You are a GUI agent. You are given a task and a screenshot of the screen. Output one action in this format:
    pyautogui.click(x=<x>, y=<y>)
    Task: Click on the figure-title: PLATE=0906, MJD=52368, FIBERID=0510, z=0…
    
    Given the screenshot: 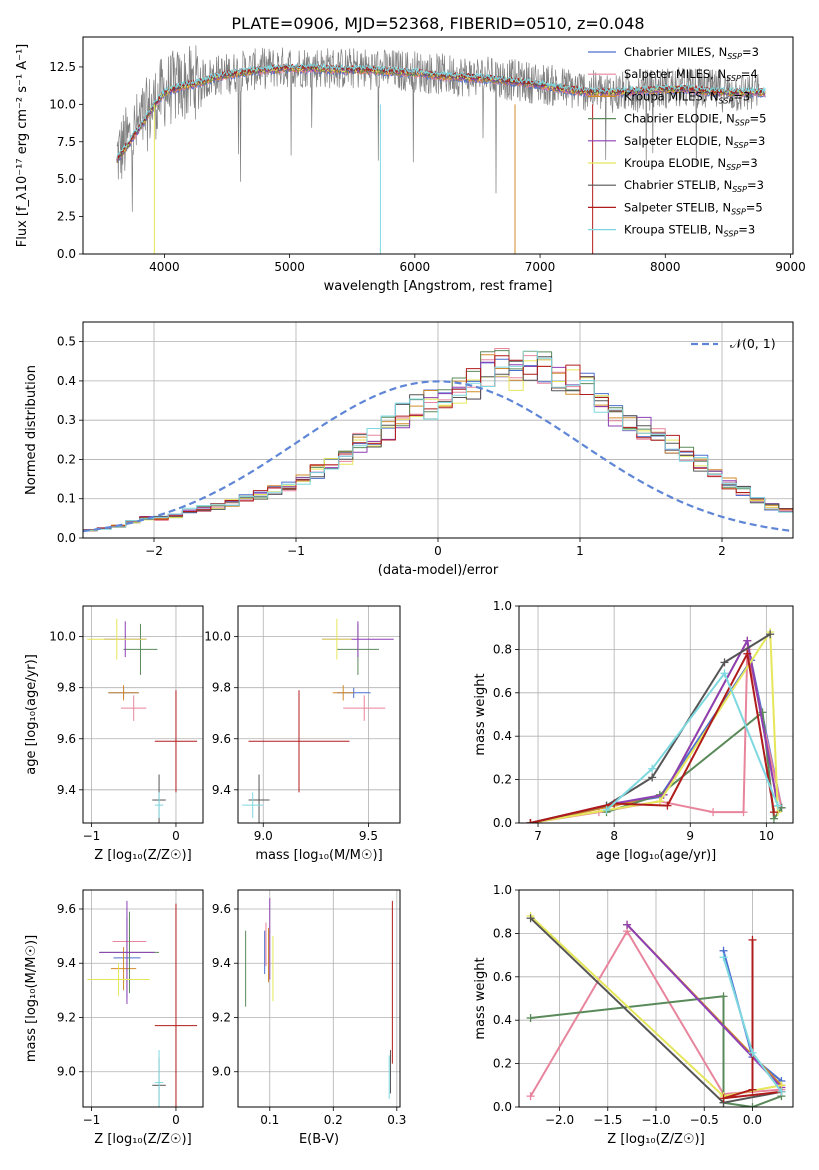 What is the action you would take?
    pyautogui.click(x=437, y=23)
    